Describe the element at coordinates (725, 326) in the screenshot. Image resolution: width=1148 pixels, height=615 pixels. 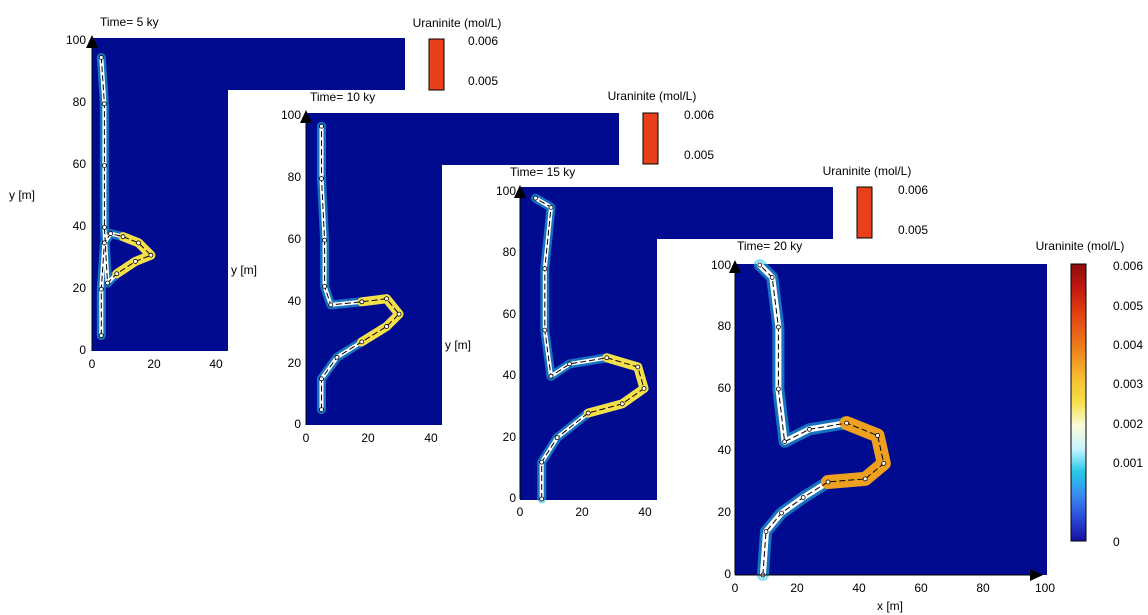
I see `panel-20ky-ytick-4: 80` at that location.